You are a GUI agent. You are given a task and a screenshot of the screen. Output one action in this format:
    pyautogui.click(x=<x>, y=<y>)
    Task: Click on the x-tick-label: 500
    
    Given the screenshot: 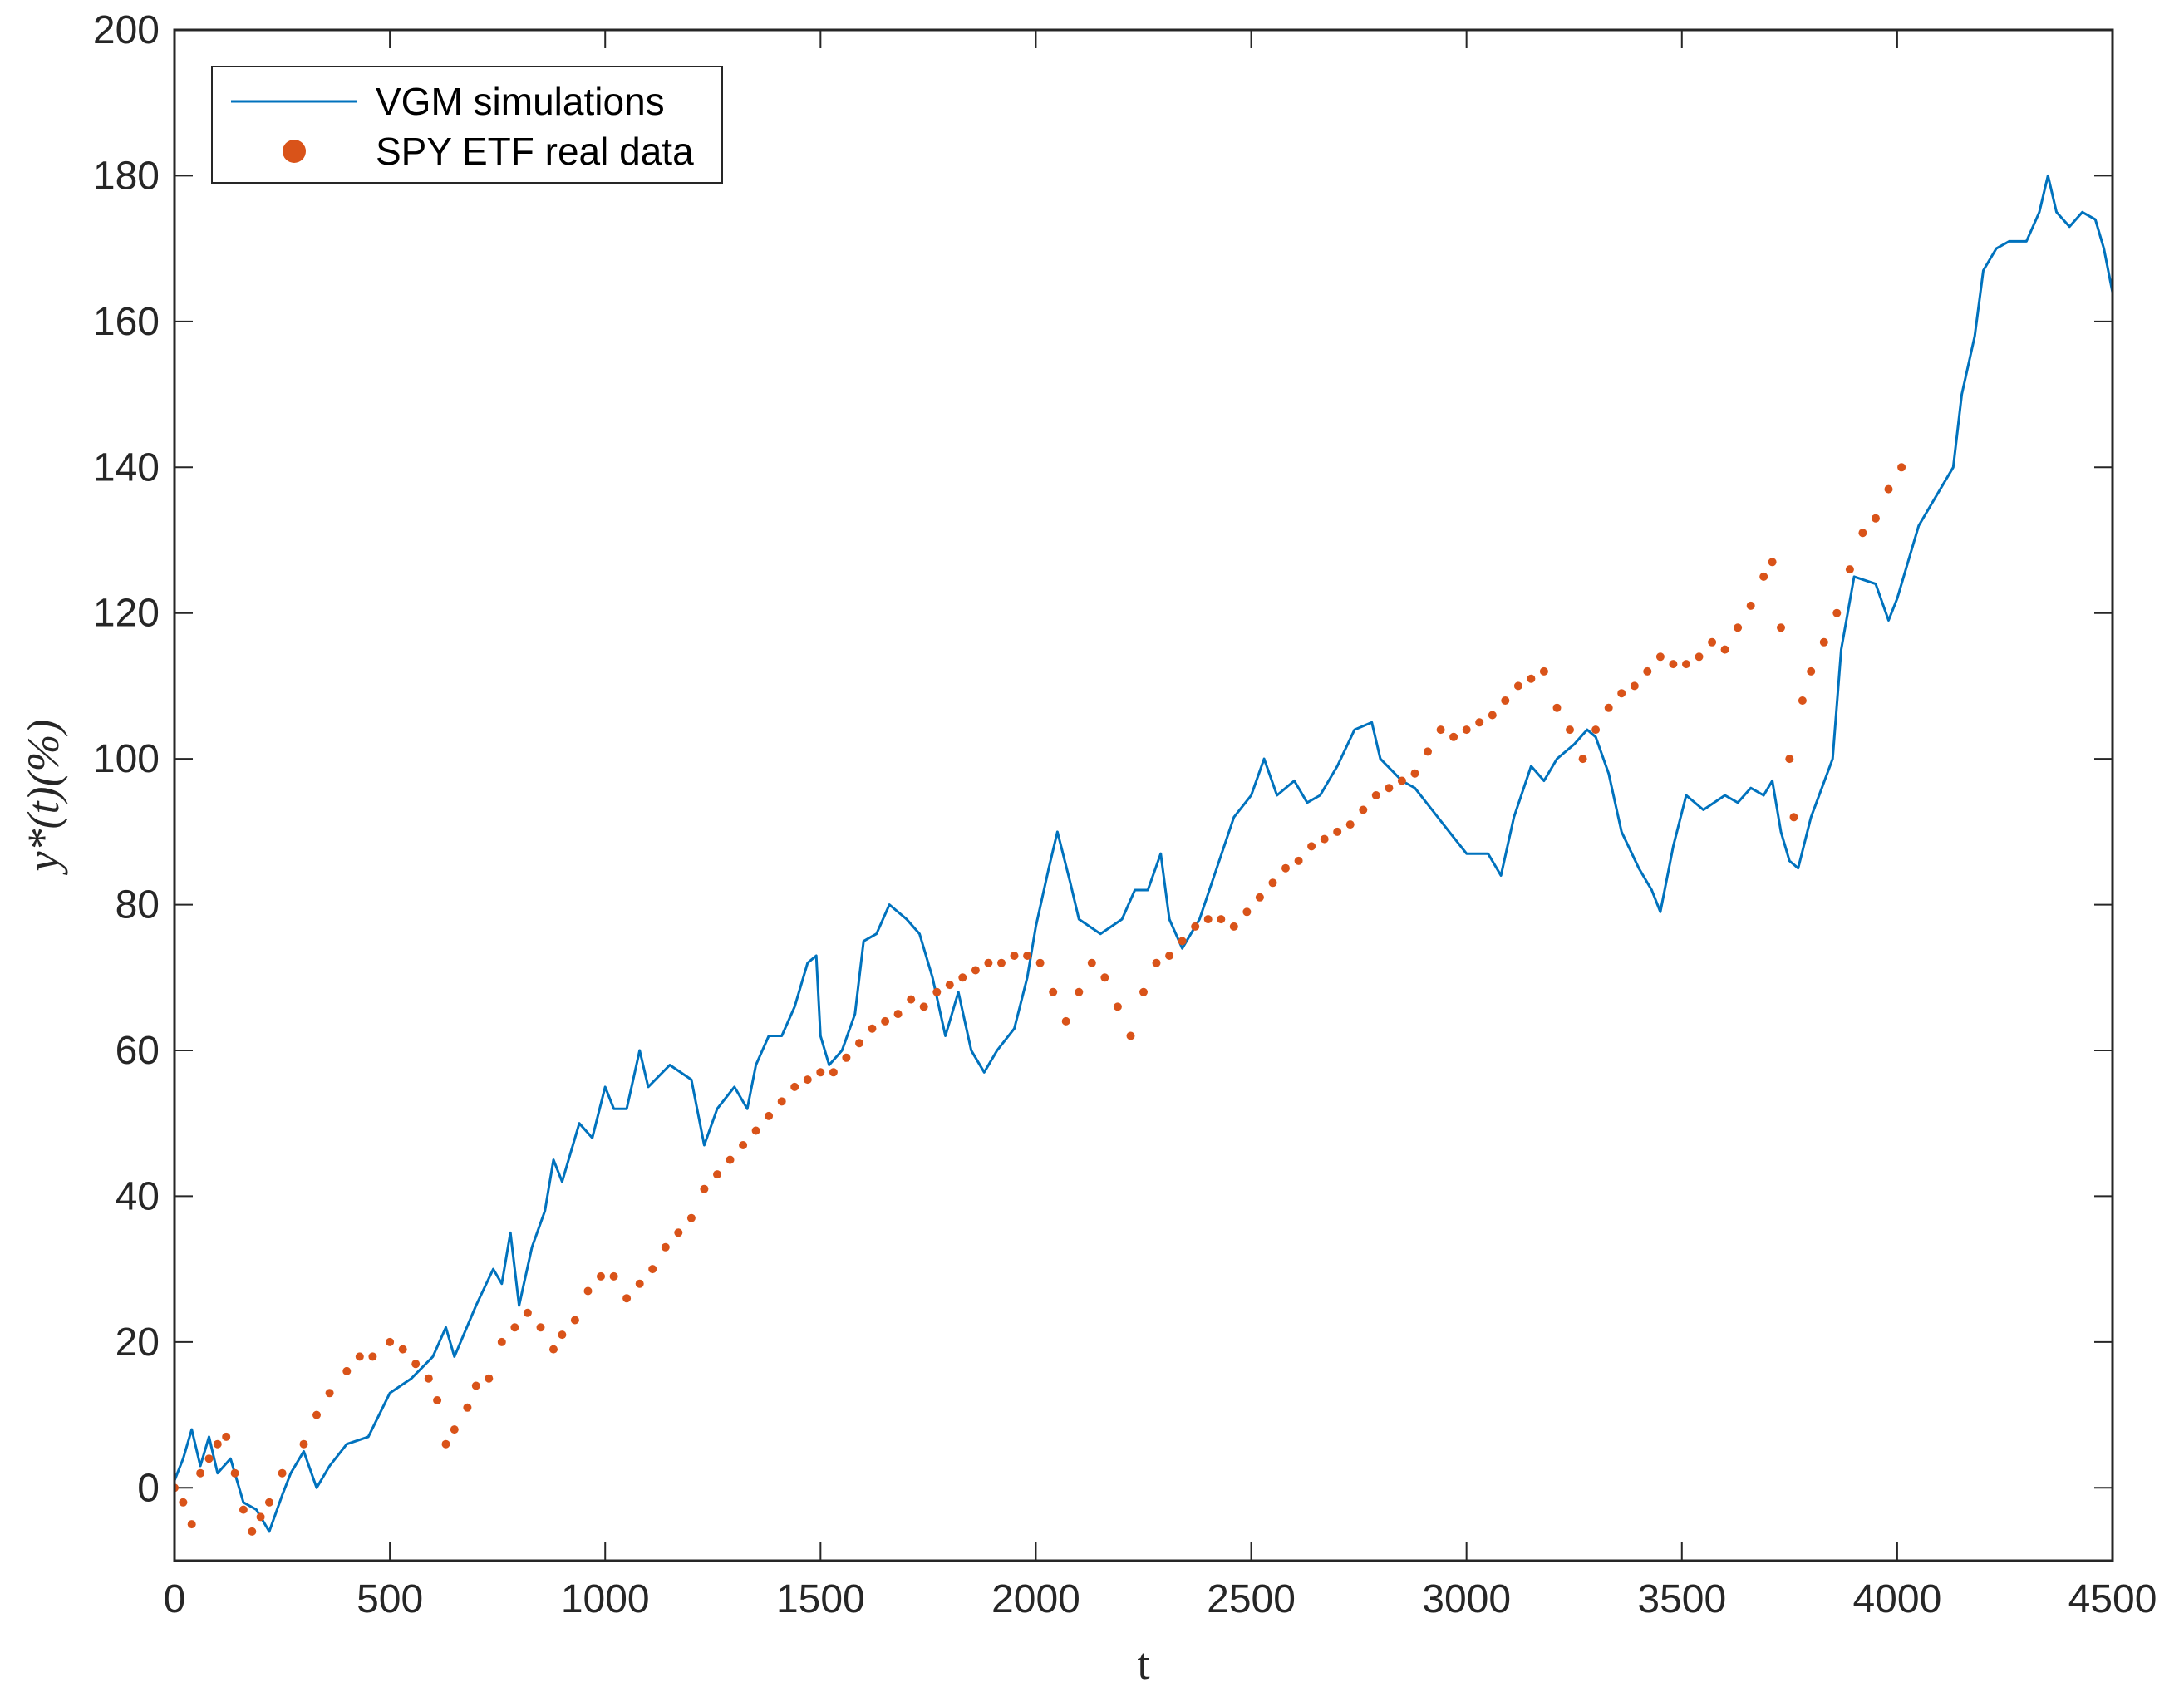 What is the action you would take?
    pyautogui.click(x=390, y=1599)
    